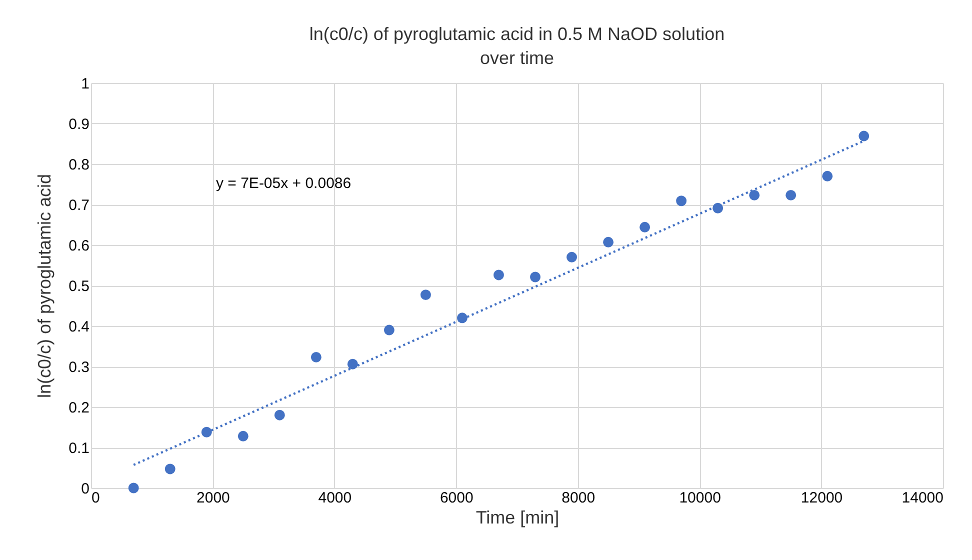 The image size is (972, 560). What do you see at coordinates (44, 286) in the screenshot?
I see `y-axis-title: ln(c0/c) of pyroglutamic acid` at bounding box center [44, 286].